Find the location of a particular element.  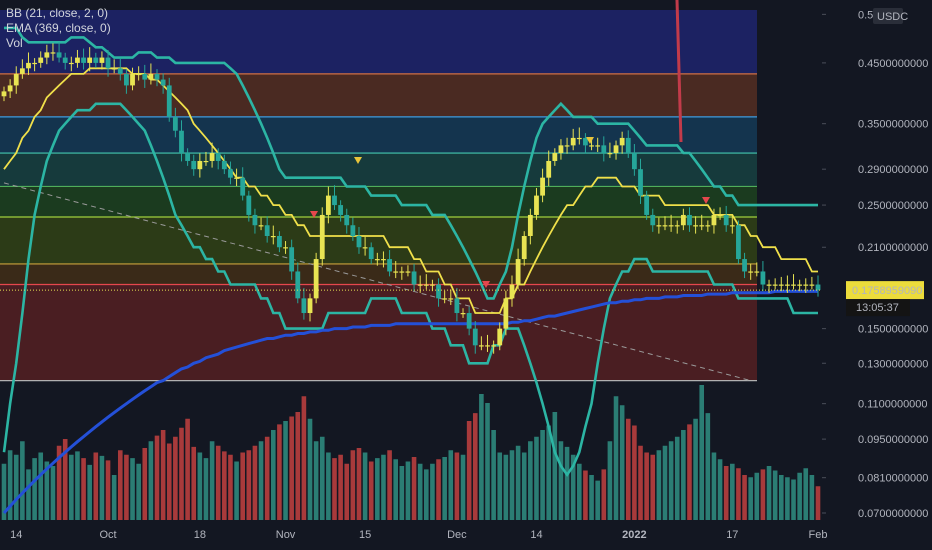

price-tick-label: 0.1500000000 is located at coordinates (893, 330).